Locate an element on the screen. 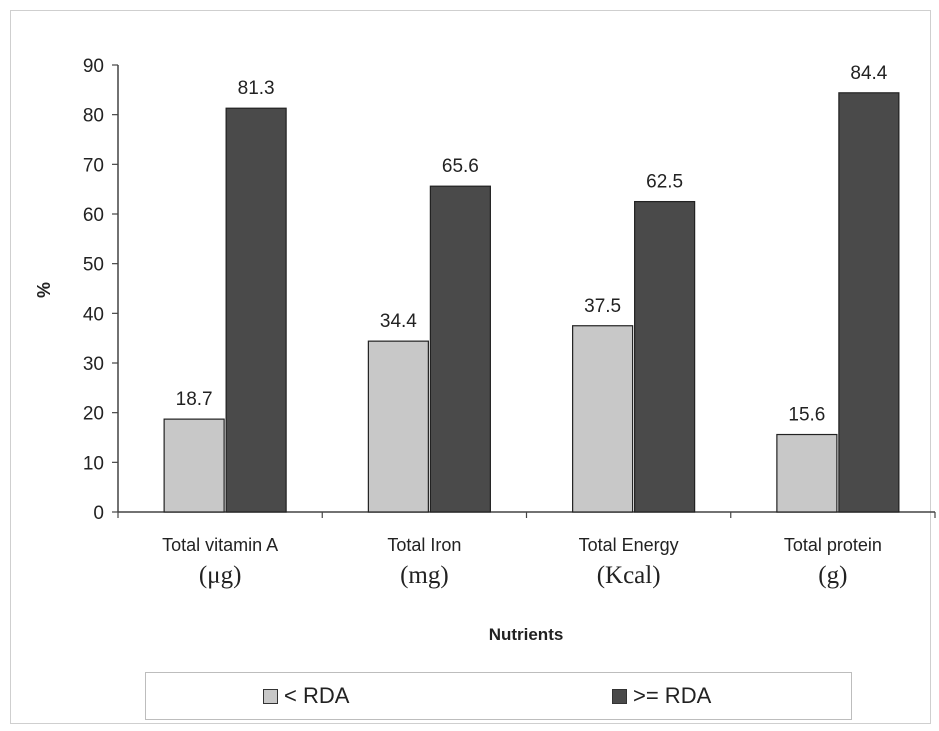 The height and width of the screenshot is (731, 939). y-tick-label: 0 is located at coordinates (98, 513).